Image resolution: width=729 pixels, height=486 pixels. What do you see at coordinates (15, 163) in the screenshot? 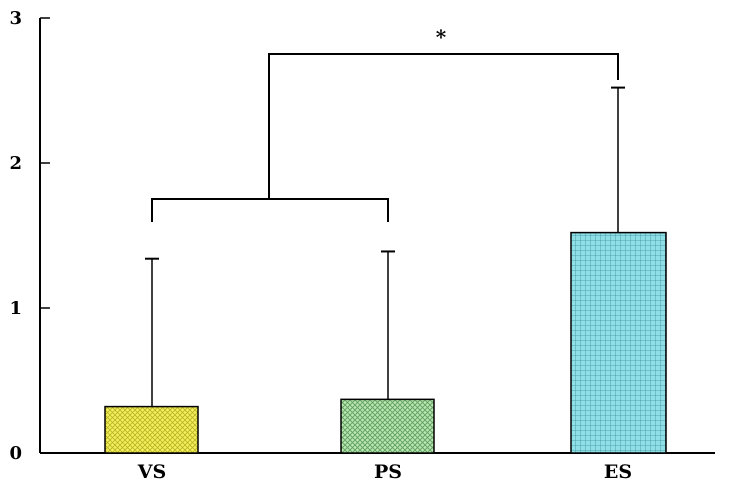
I see `y-tick-label: 2` at bounding box center [15, 163].